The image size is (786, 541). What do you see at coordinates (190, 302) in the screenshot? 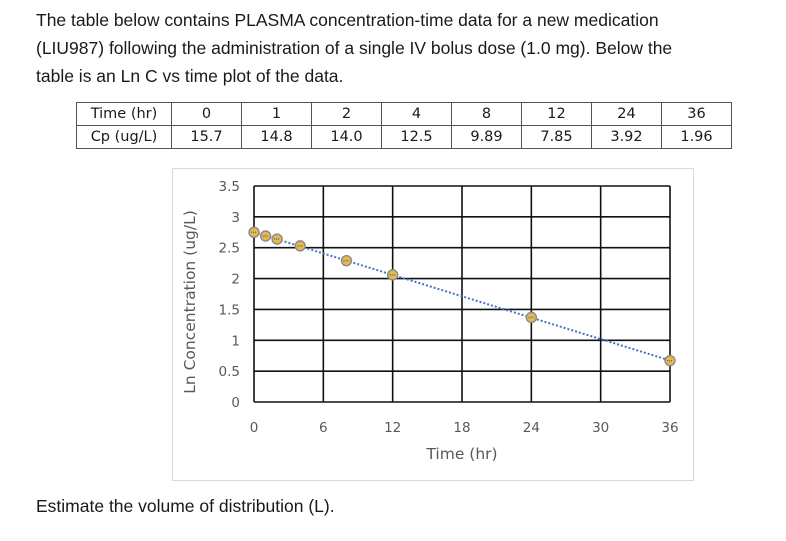
I see `y-axis-label: Ln Concentration (ug/L)` at bounding box center [190, 302].